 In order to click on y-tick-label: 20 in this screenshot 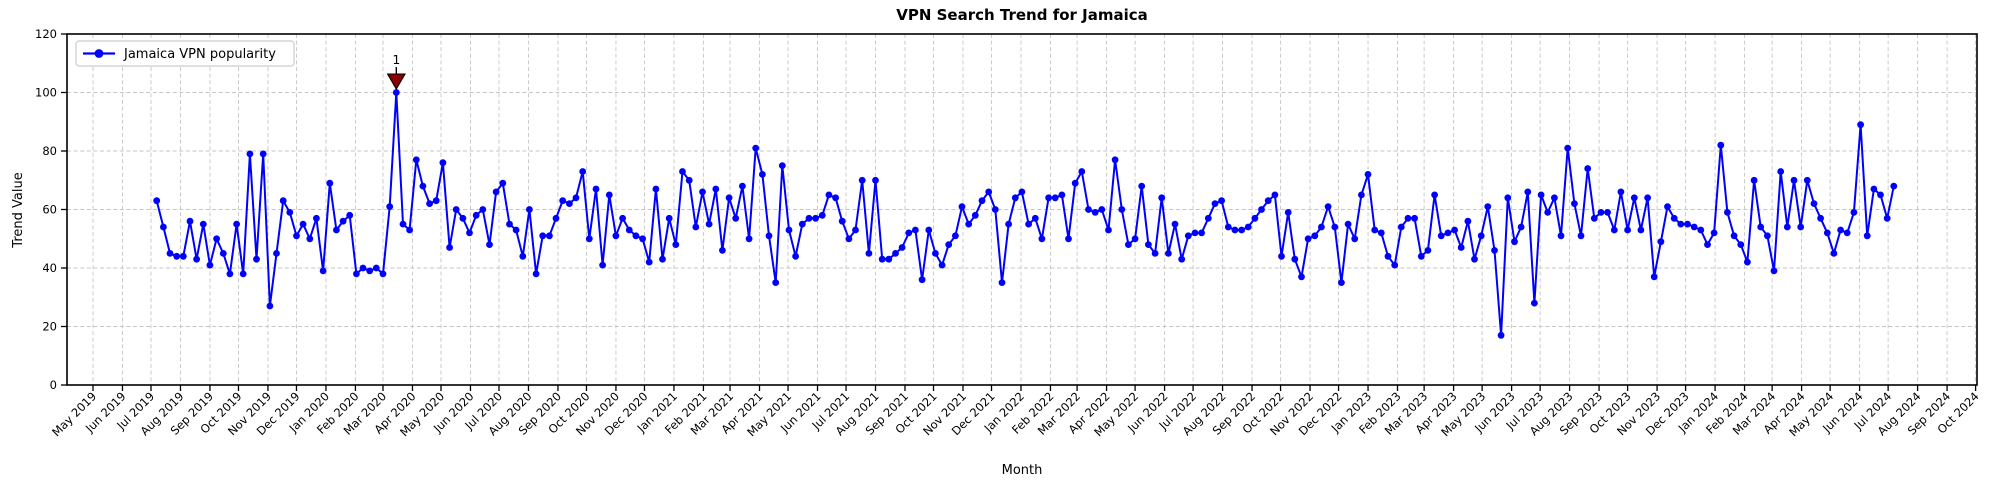, I will do `click(49, 327)`.